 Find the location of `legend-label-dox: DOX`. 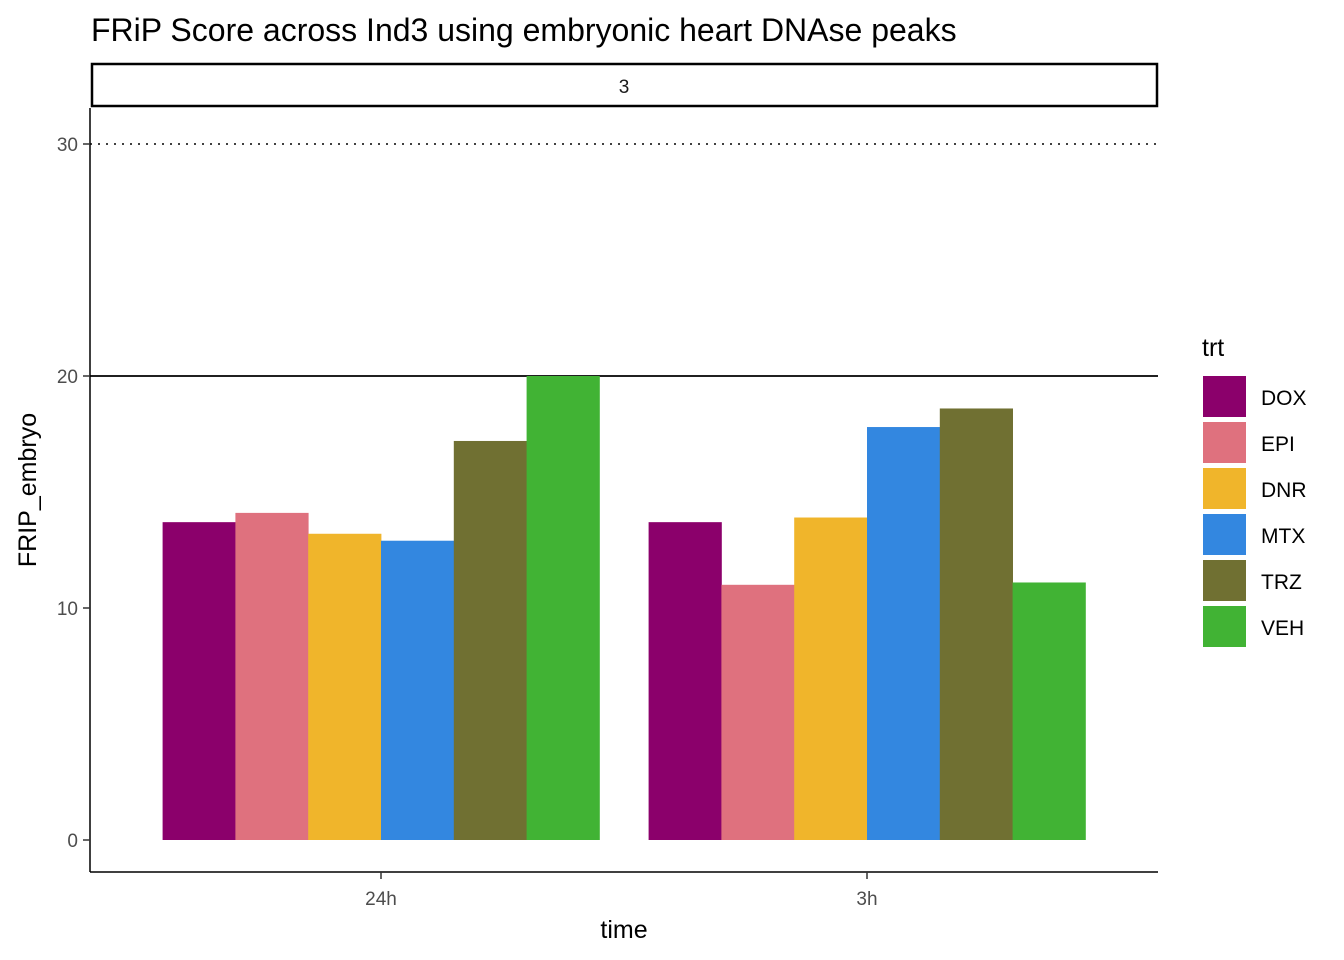

legend-label-dox: DOX is located at coordinates (1284, 398).